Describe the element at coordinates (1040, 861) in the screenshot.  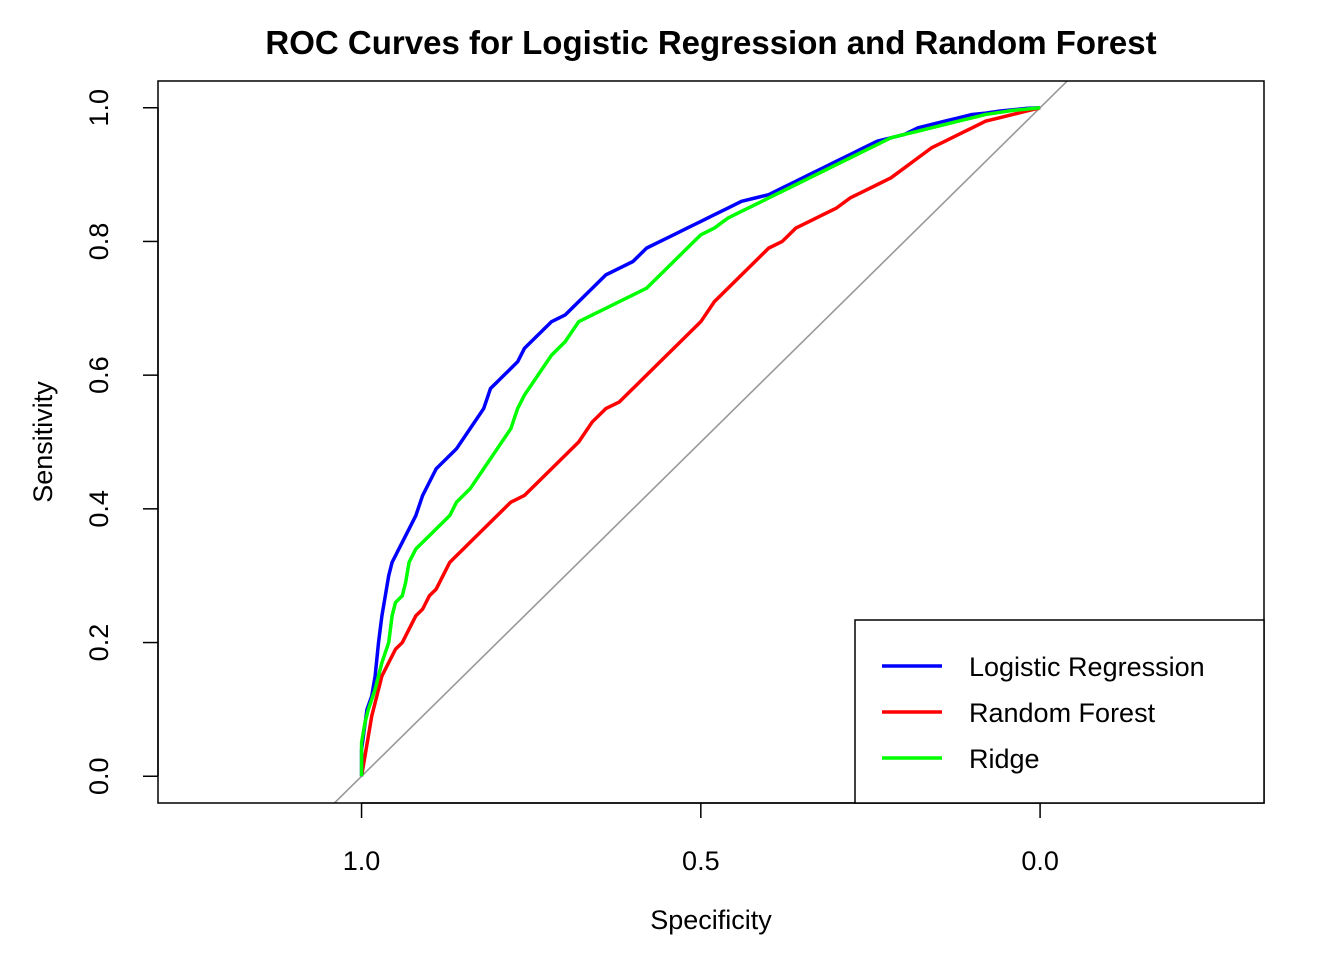
I see `x-tick-label: 0.0` at that location.